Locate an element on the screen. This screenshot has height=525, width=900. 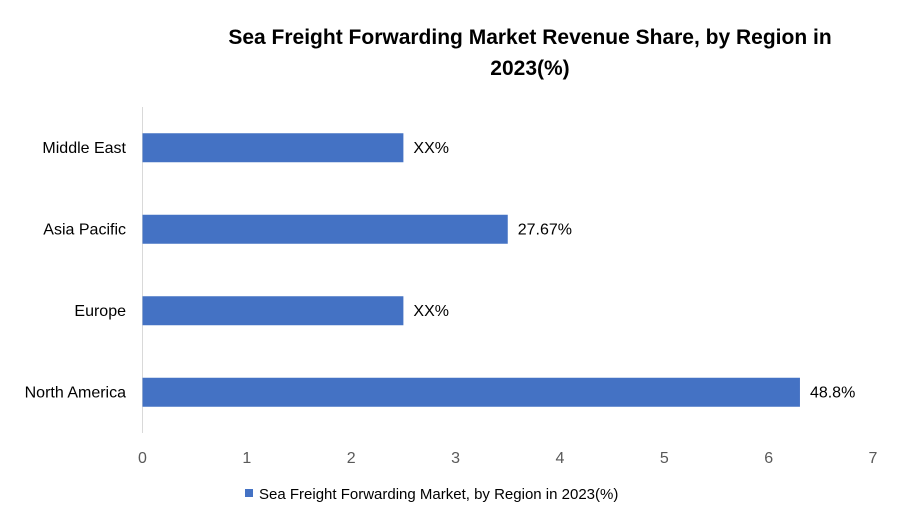
x-tick-label: 5 is located at coordinates (664, 458).